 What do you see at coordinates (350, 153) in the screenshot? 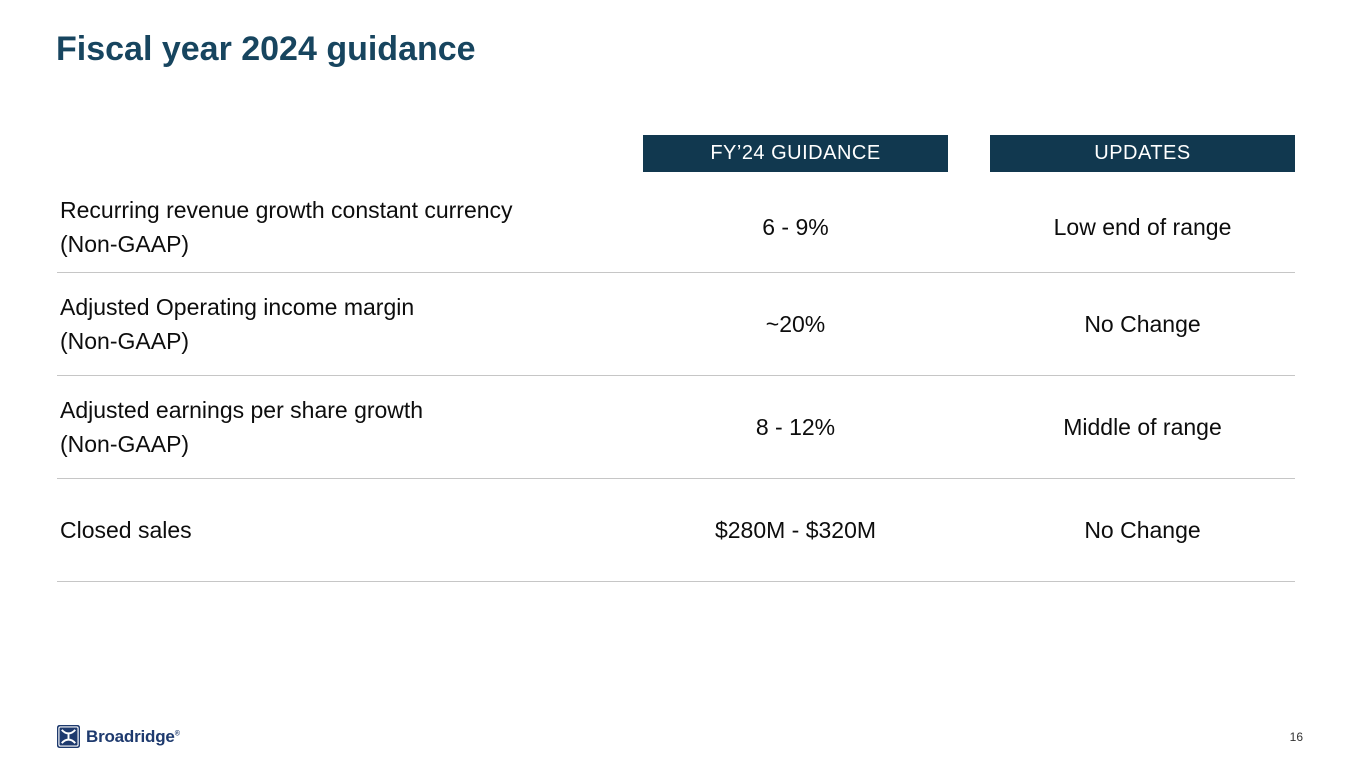
I see `header-spacer` at bounding box center [350, 153].